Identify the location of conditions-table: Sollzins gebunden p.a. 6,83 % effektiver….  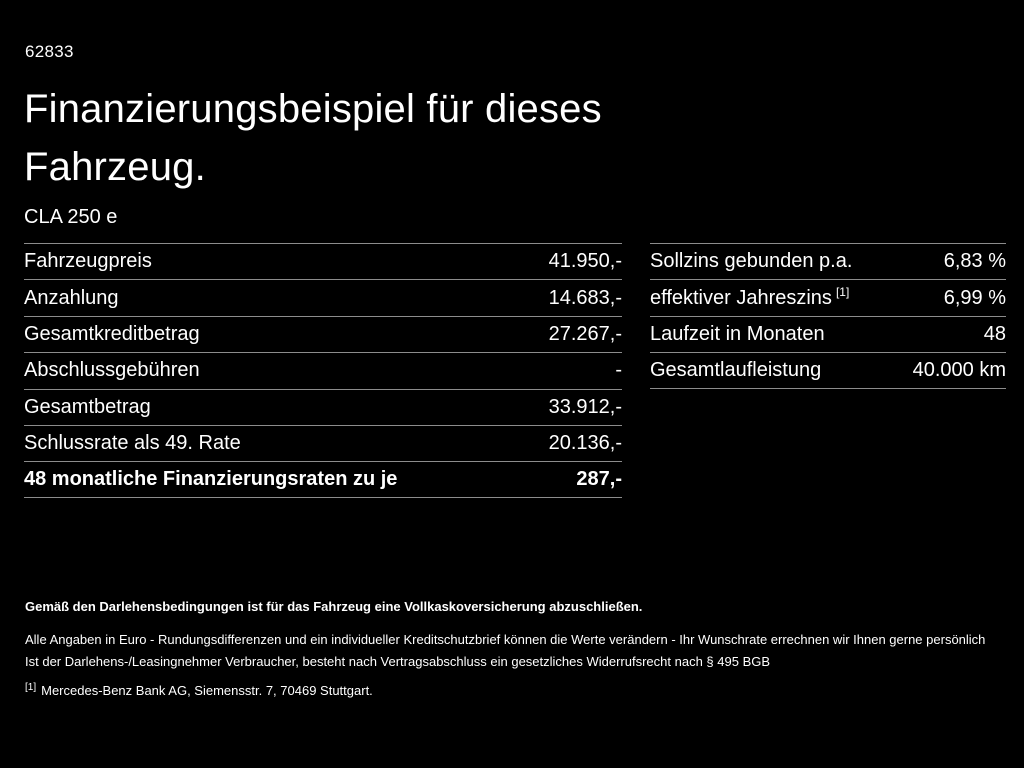
(828, 316).